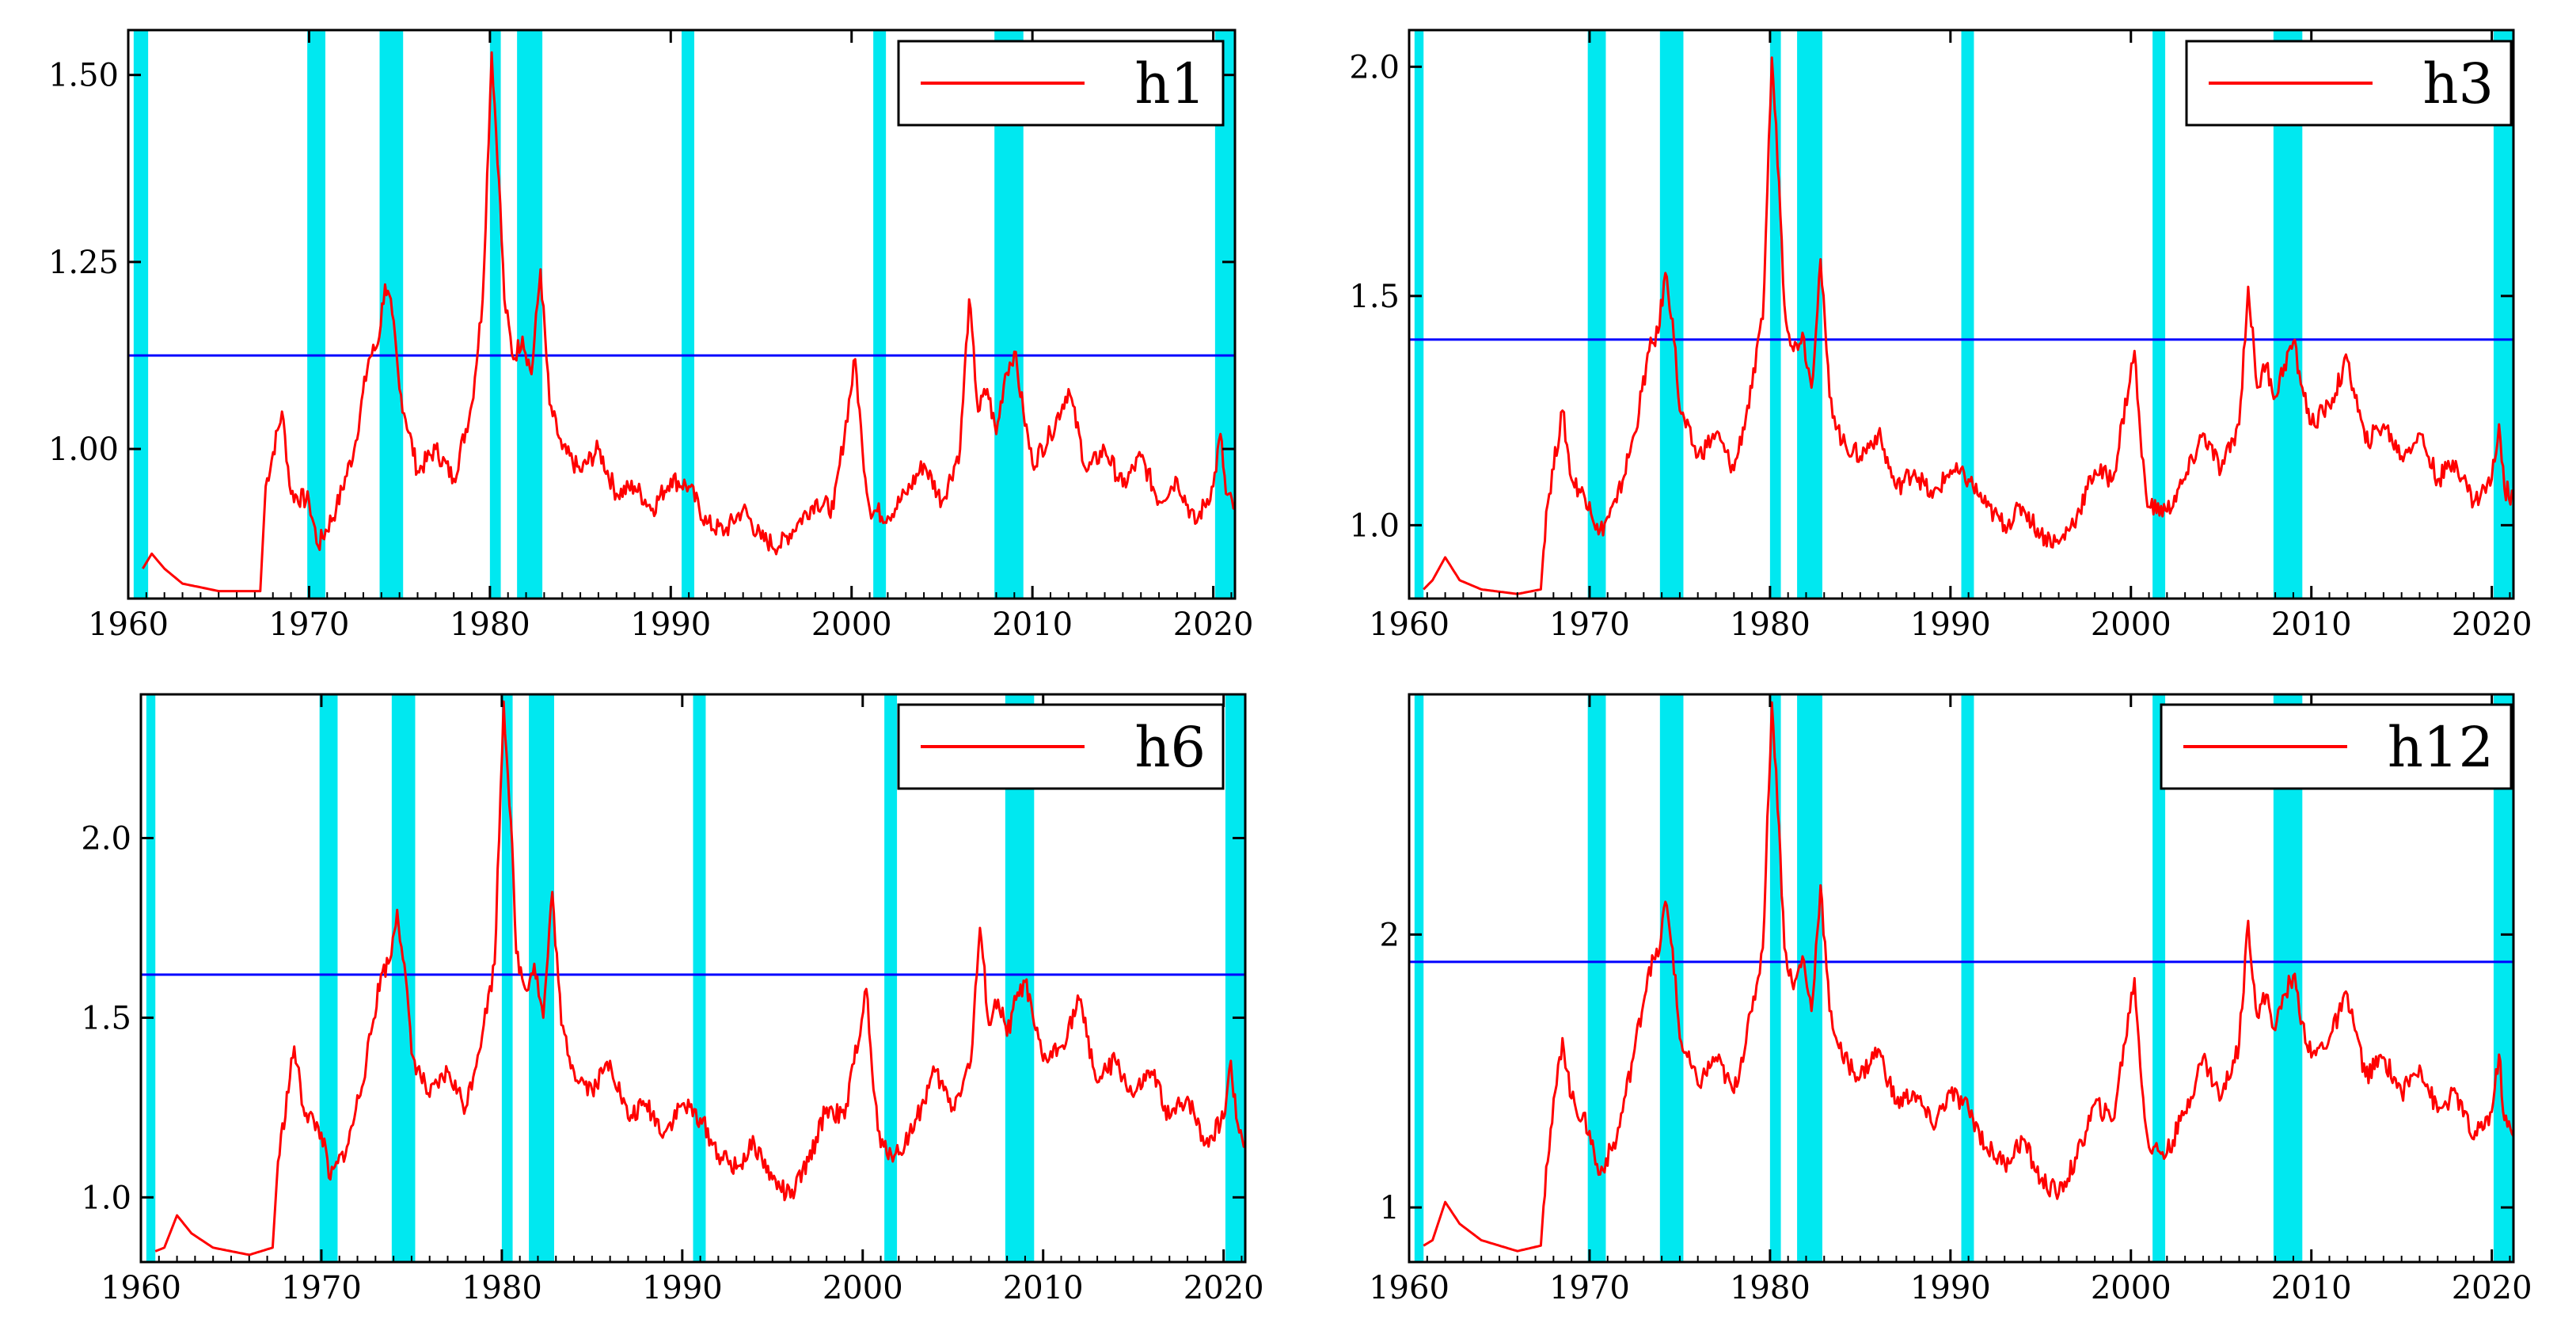 The height and width of the screenshot is (1323, 2576). I want to click on y-tick-label: 2, so click(1390, 935).